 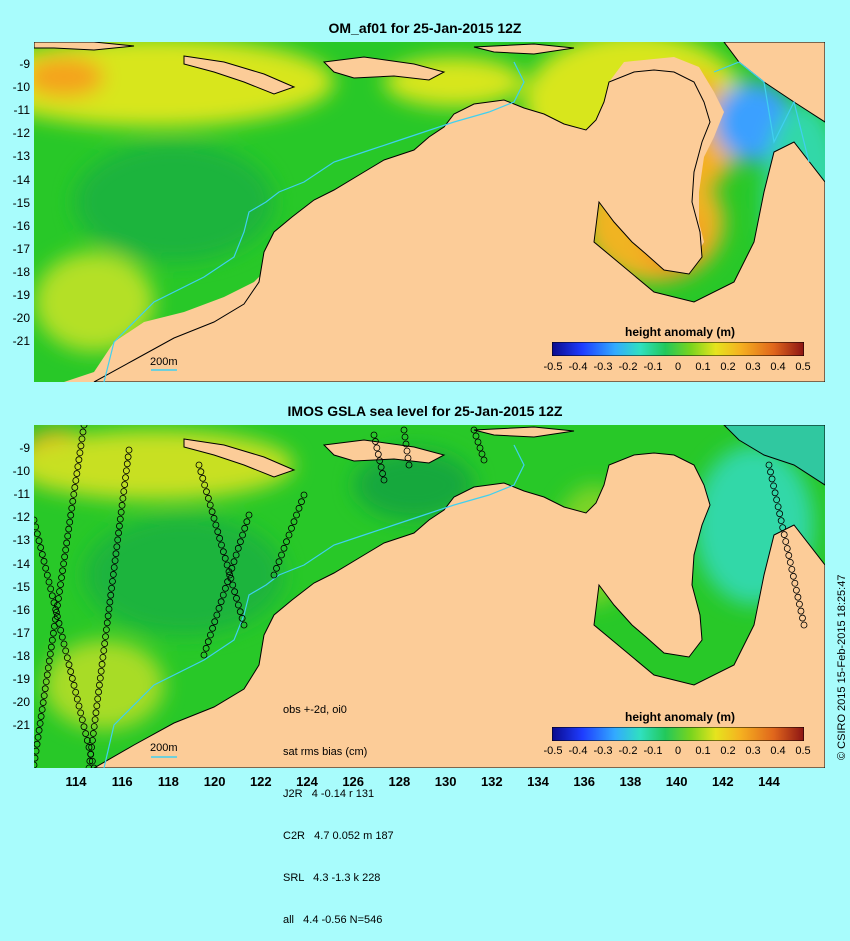 I want to click on colorbar-tick-label: -0.2, so click(x=628, y=751).